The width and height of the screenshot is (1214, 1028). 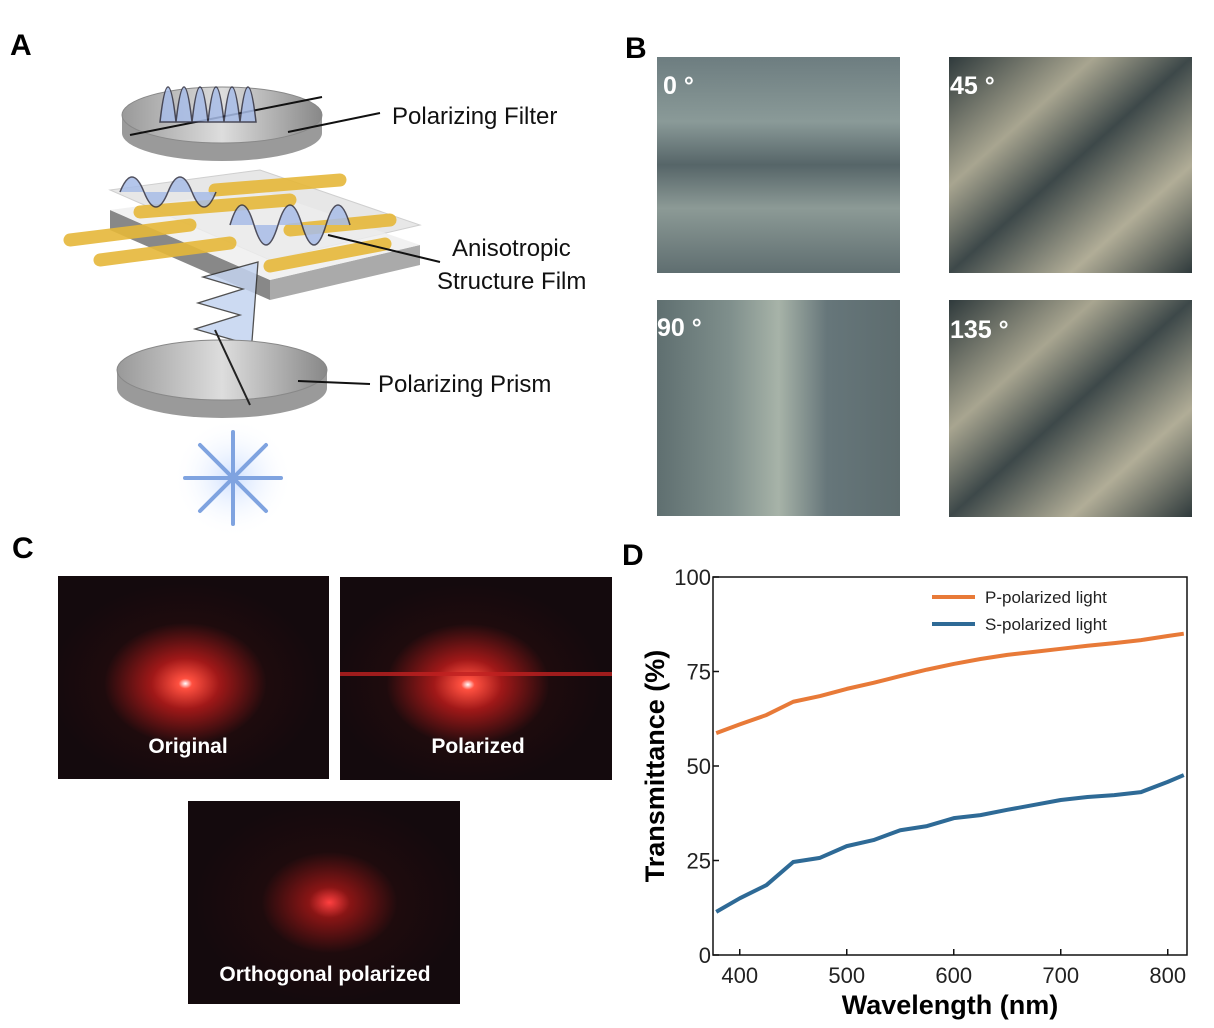 I want to click on x-tick-label: 600, so click(x=953, y=975).